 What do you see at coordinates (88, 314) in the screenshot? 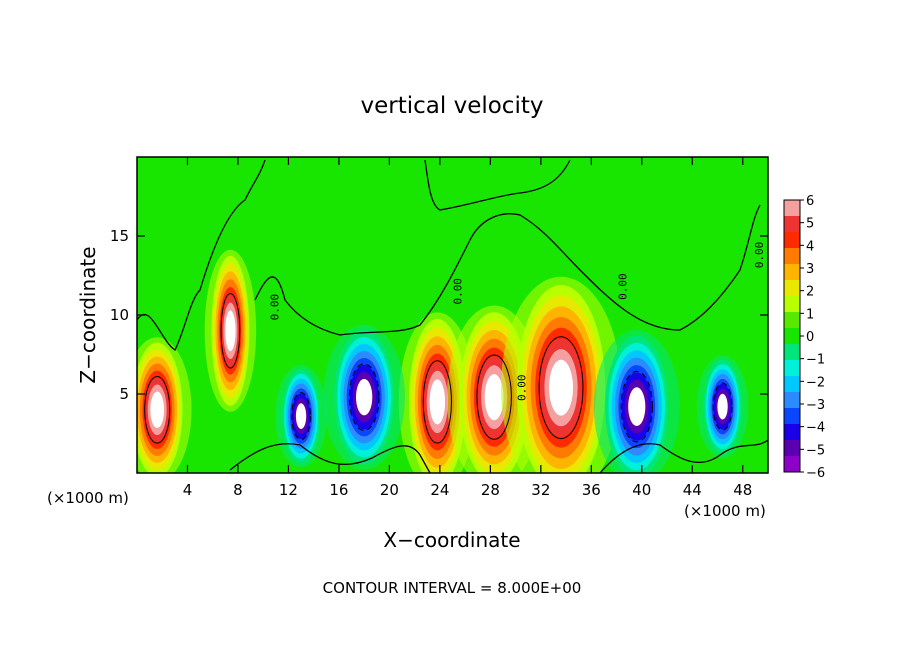
I see `y-axis-label: Z−coordinate` at bounding box center [88, 314].